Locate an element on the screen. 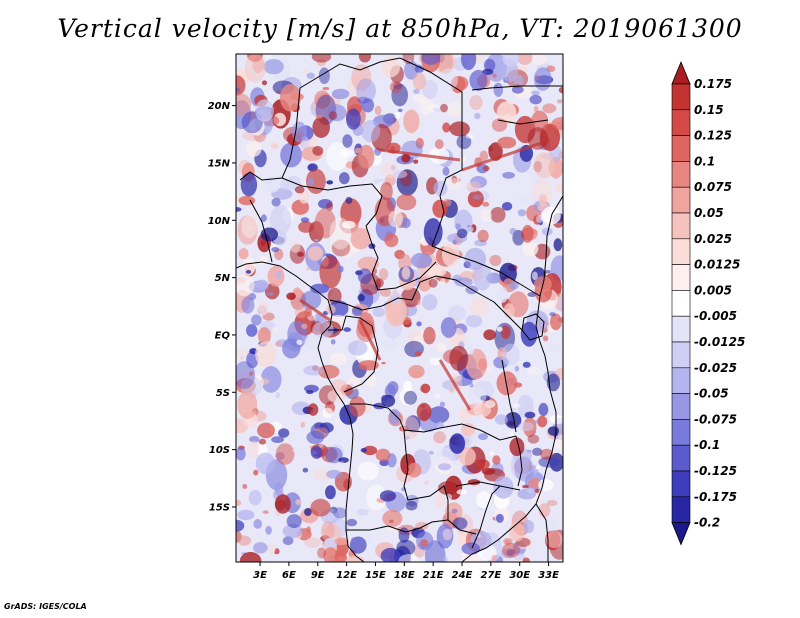 The width and height of the screenshot is (800, 618). colorbar-label: -0.125 is located at coordinates (715, 471).